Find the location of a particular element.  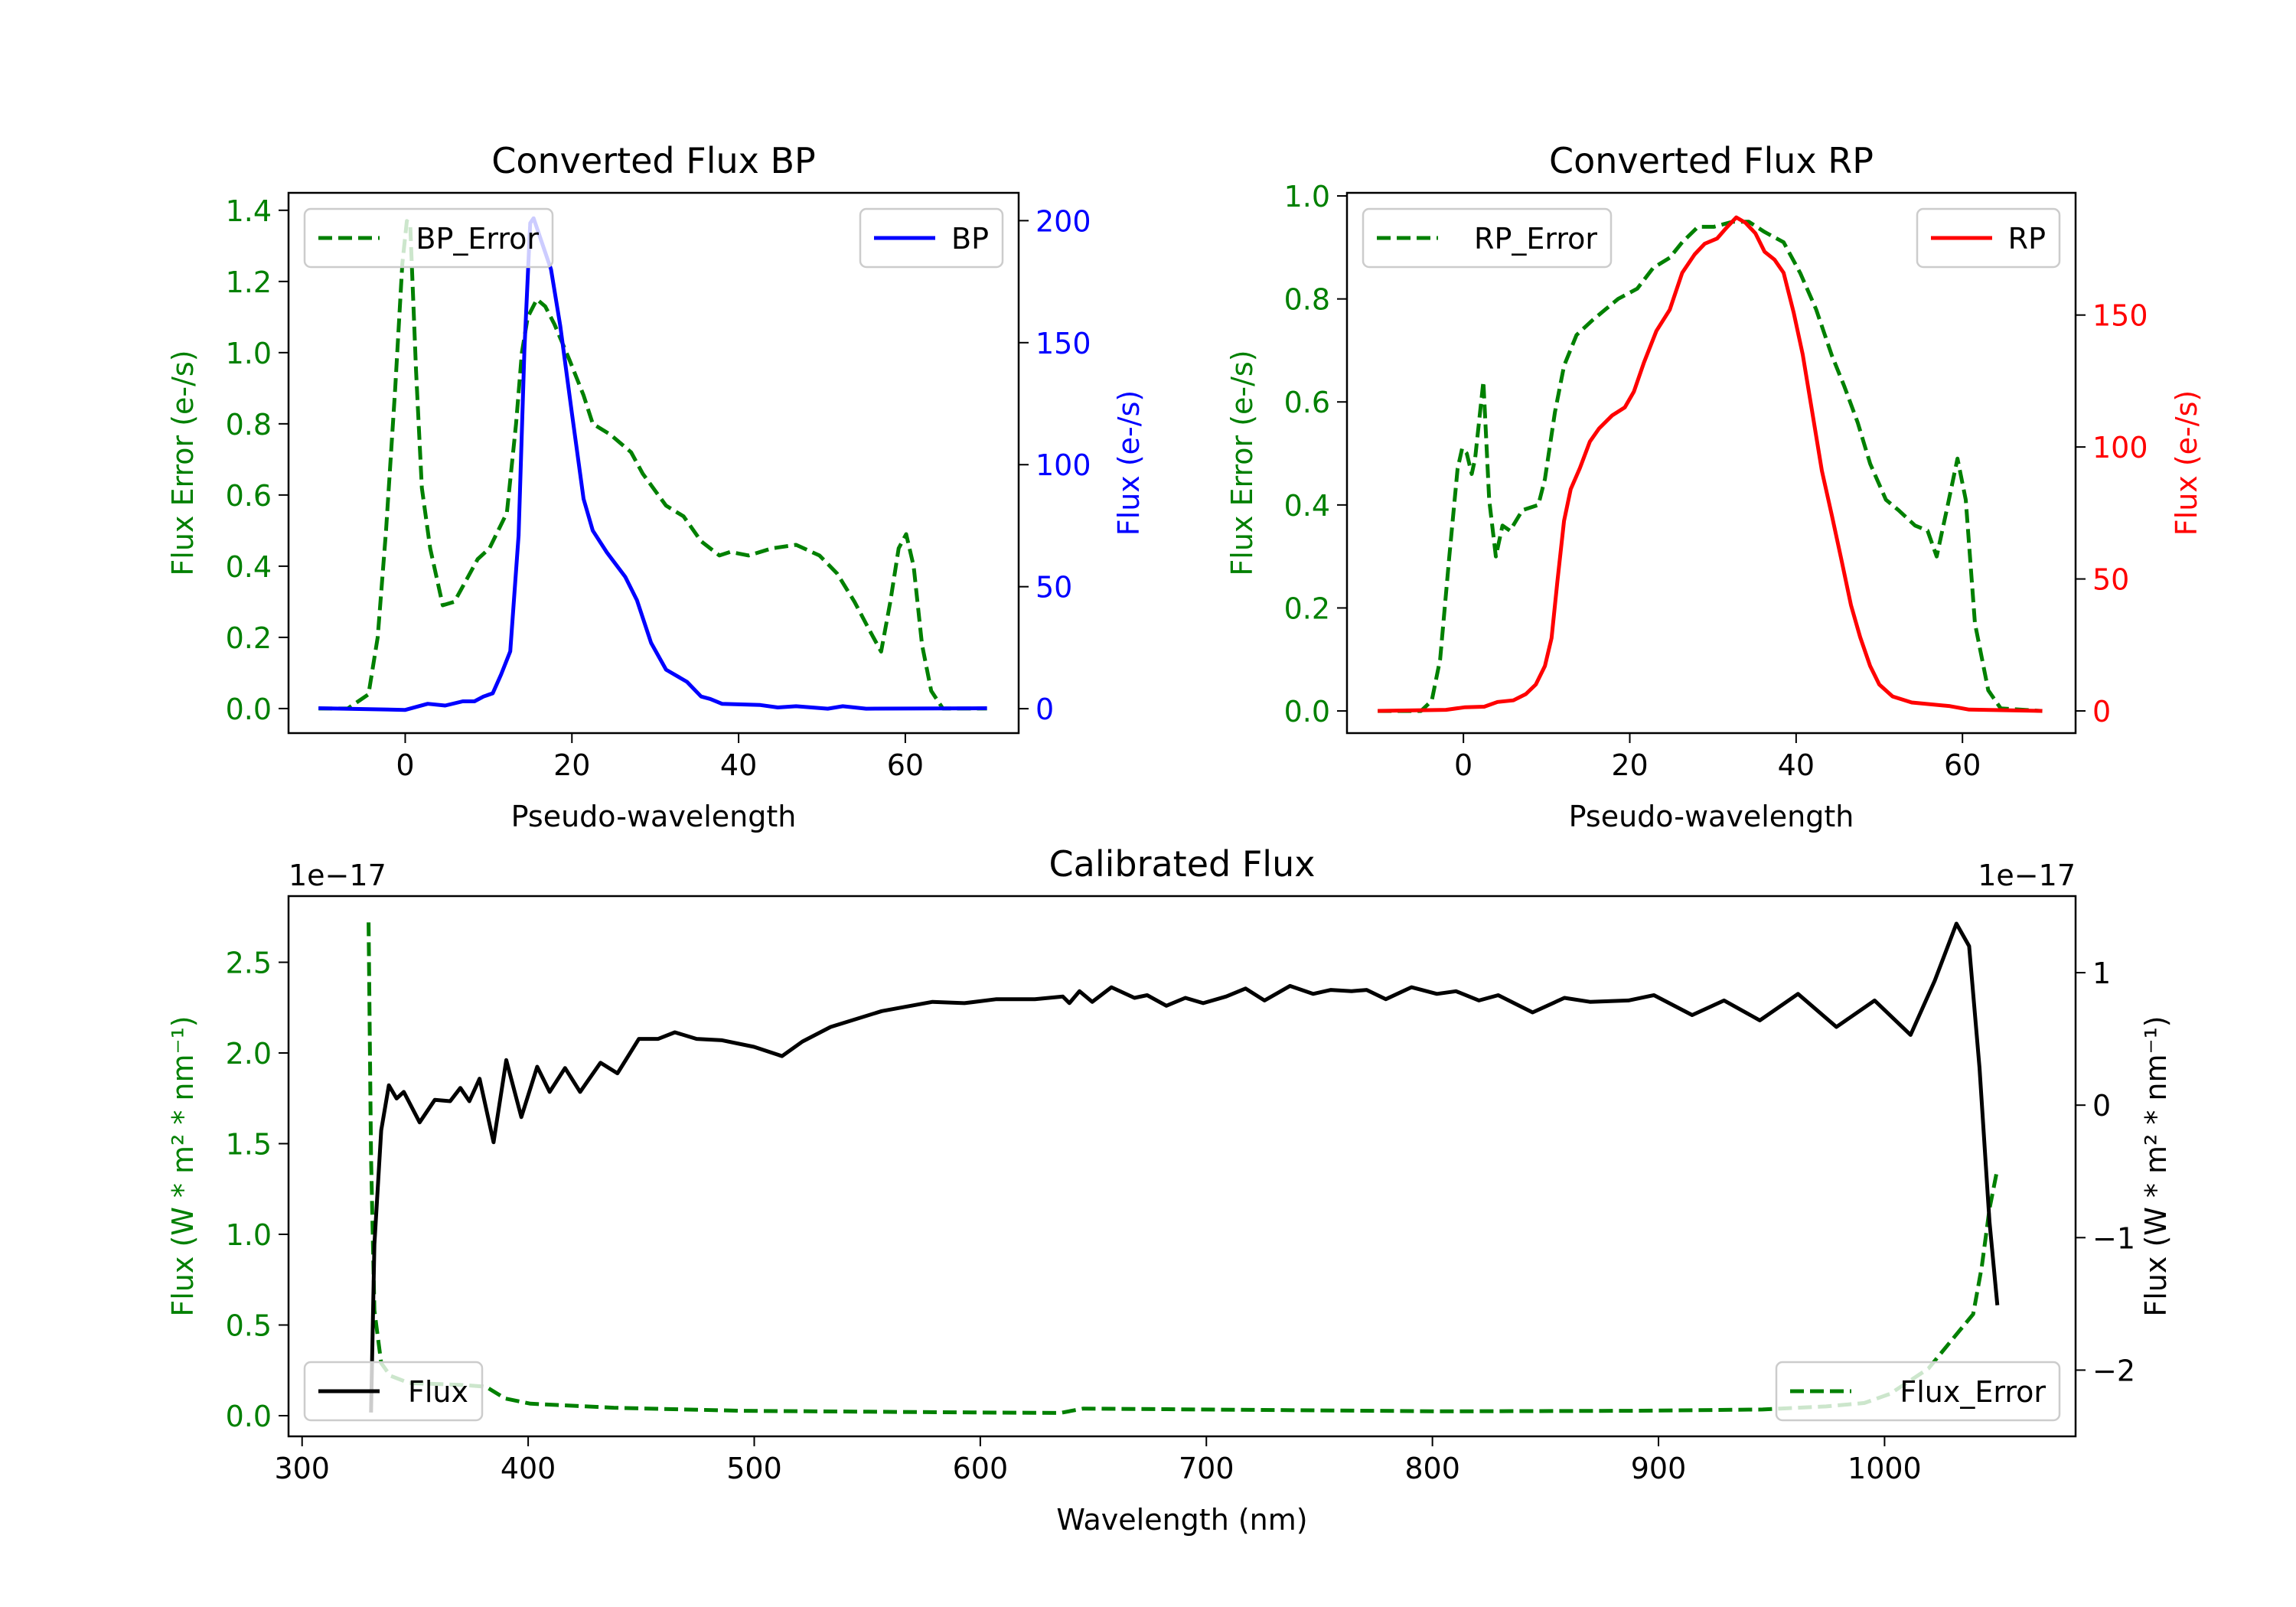

legend-bp: BP is located at coordinates (931, 238).